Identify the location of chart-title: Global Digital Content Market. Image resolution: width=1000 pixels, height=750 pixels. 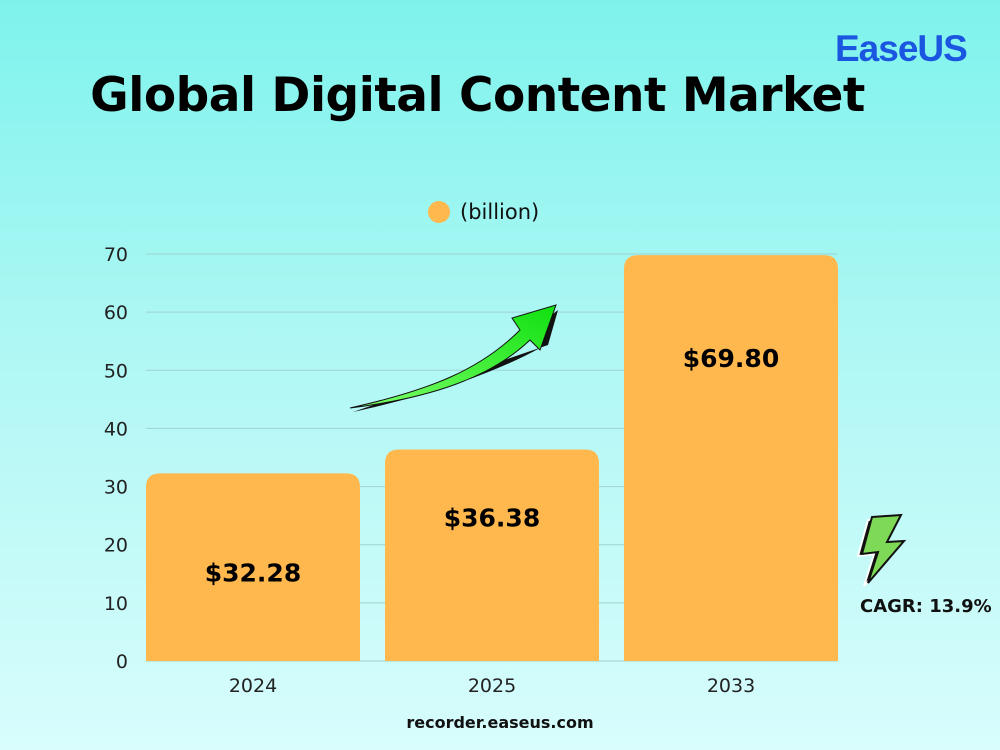
(477, 95).